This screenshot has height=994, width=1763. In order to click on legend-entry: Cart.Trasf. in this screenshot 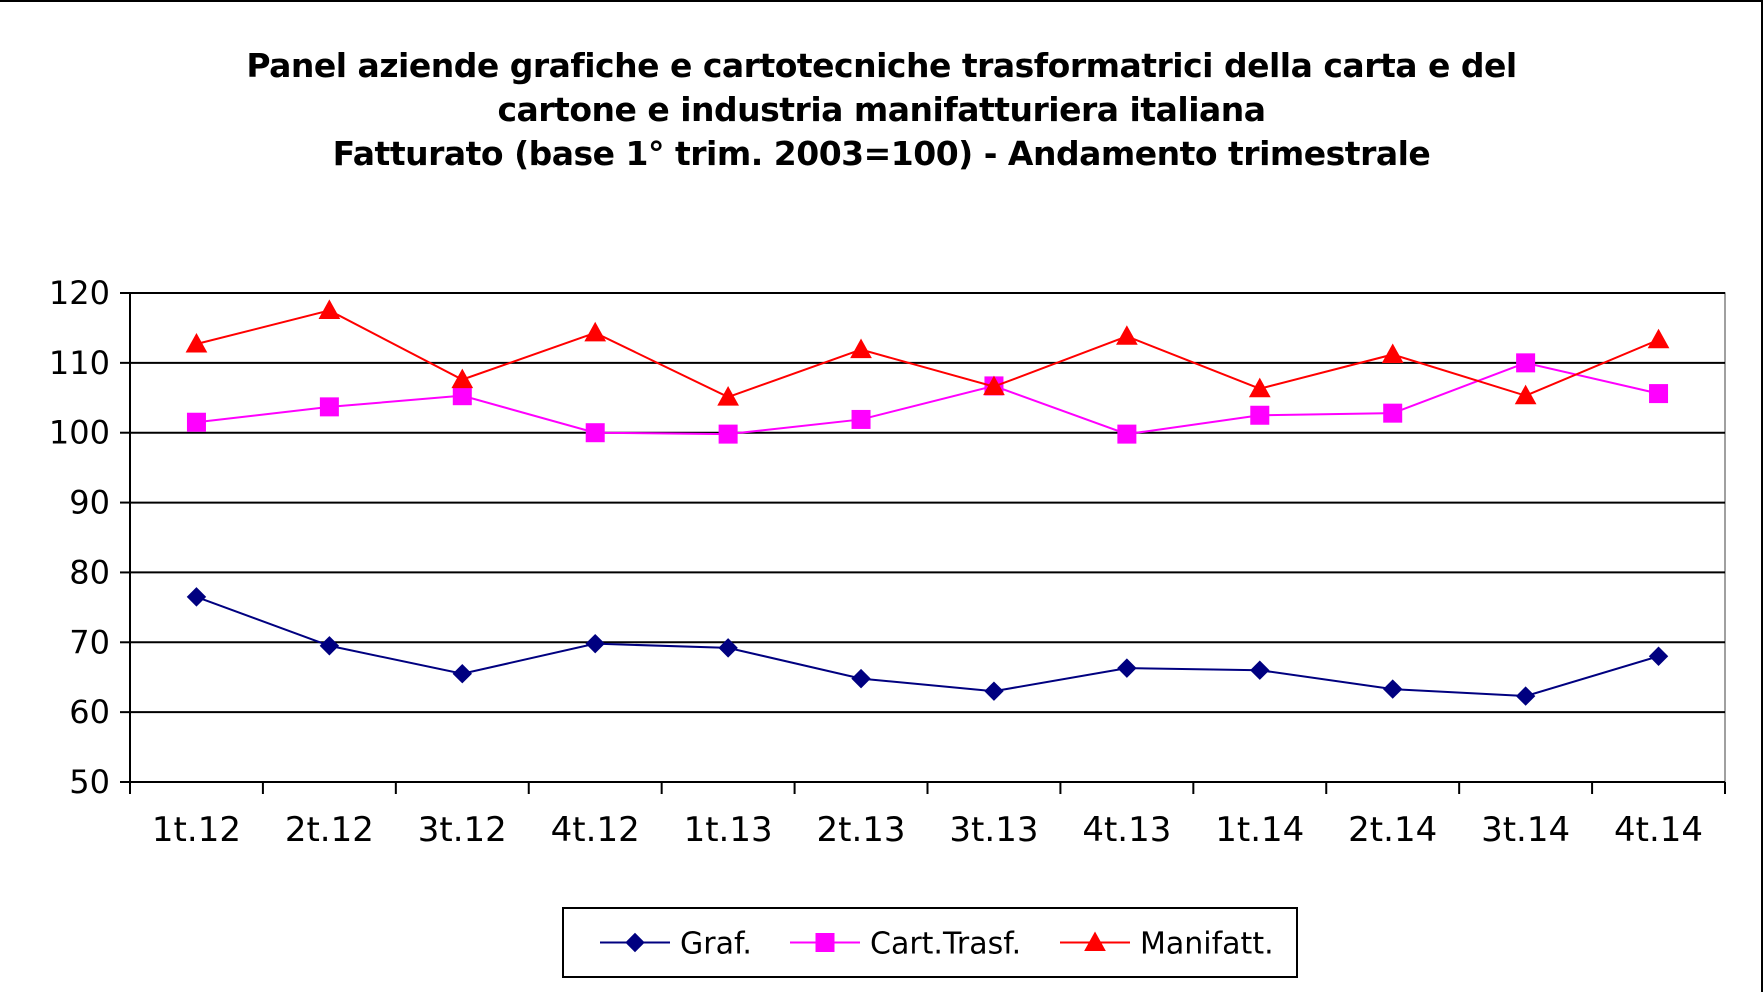, I will do `click(905, 944)`.